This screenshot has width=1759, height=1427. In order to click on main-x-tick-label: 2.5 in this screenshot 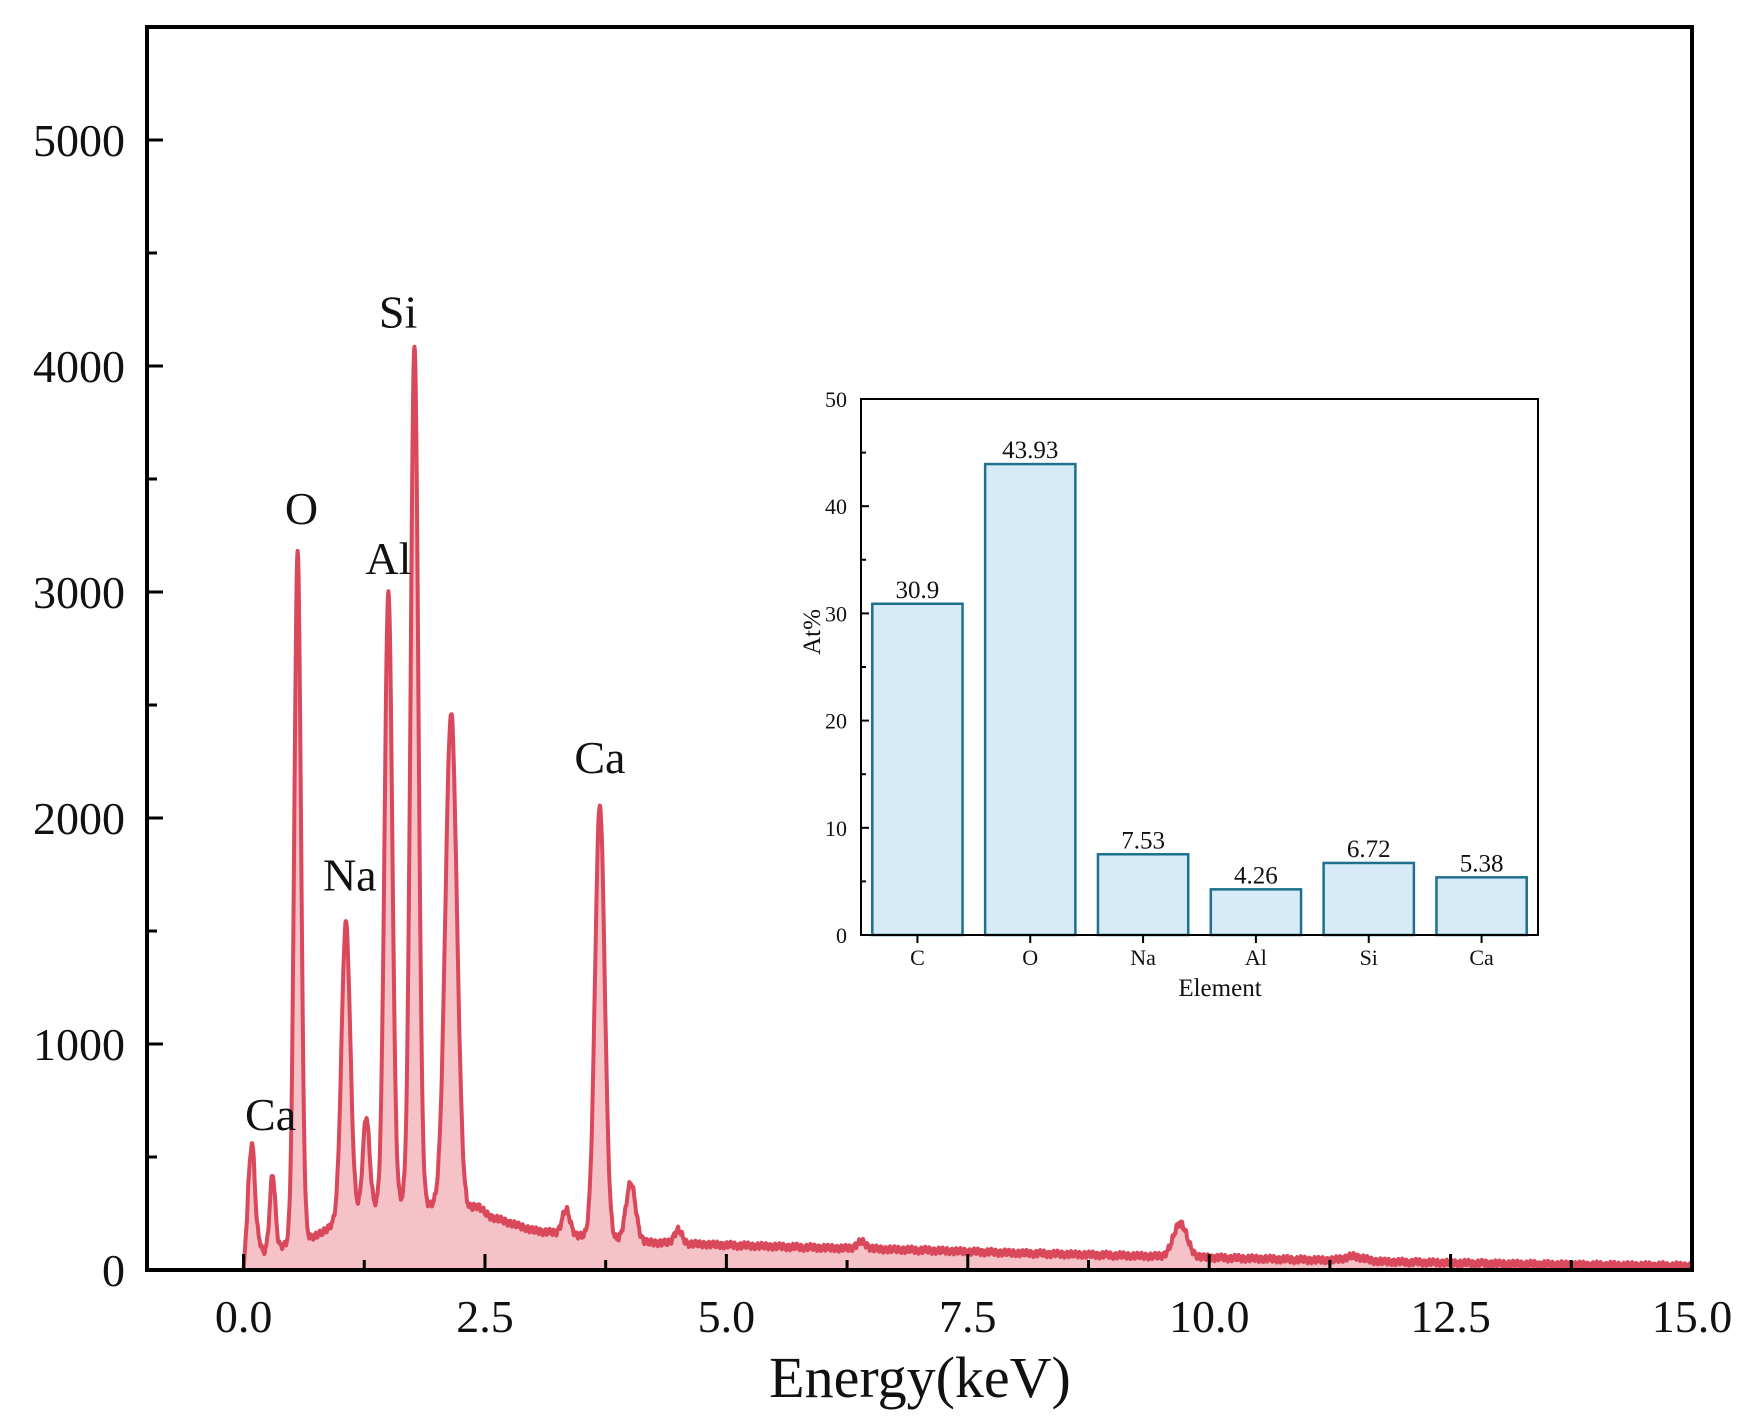, I will do `click(485, 1316)`.